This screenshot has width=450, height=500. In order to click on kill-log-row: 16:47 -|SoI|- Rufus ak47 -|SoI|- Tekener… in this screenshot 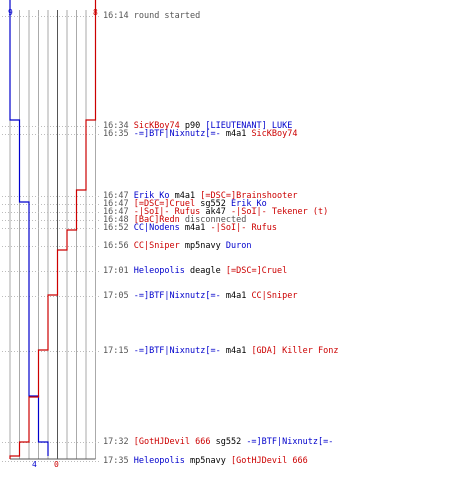, I will do `click(215, 212)`.